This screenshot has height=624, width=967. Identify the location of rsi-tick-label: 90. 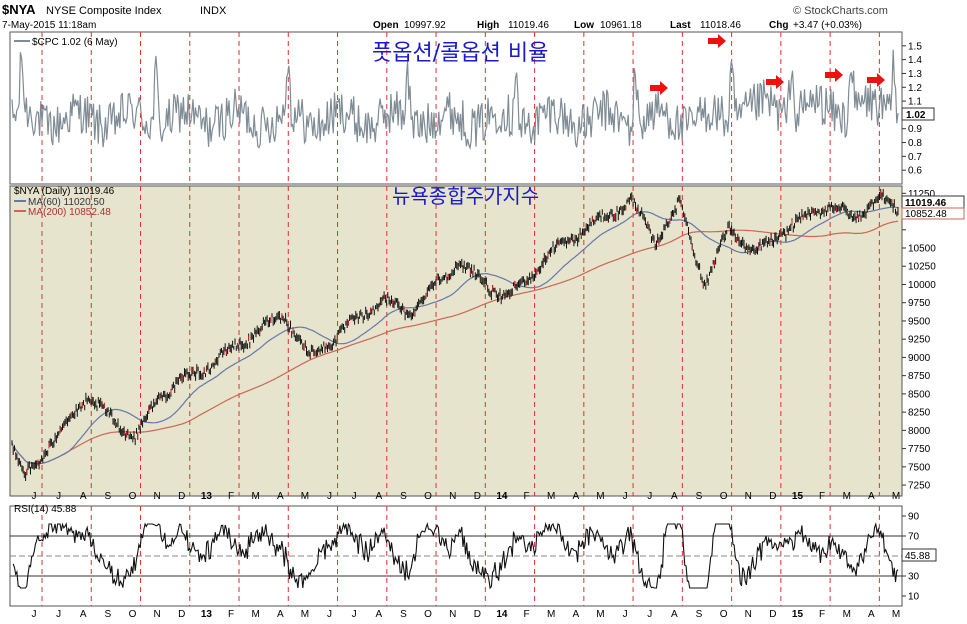
(914, 517).